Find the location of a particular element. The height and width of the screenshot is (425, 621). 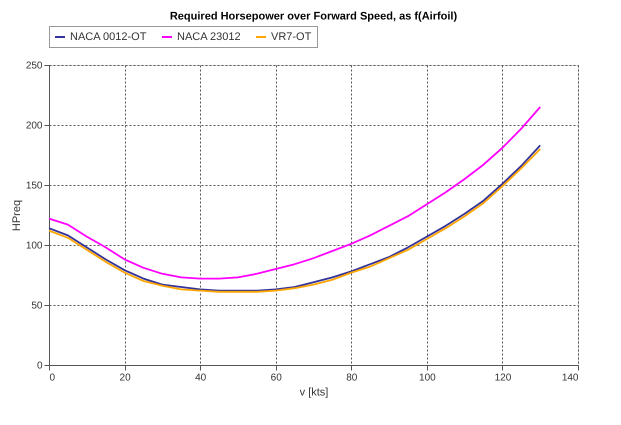

x-tick-label: 40 is located at coordinates (201, 378).